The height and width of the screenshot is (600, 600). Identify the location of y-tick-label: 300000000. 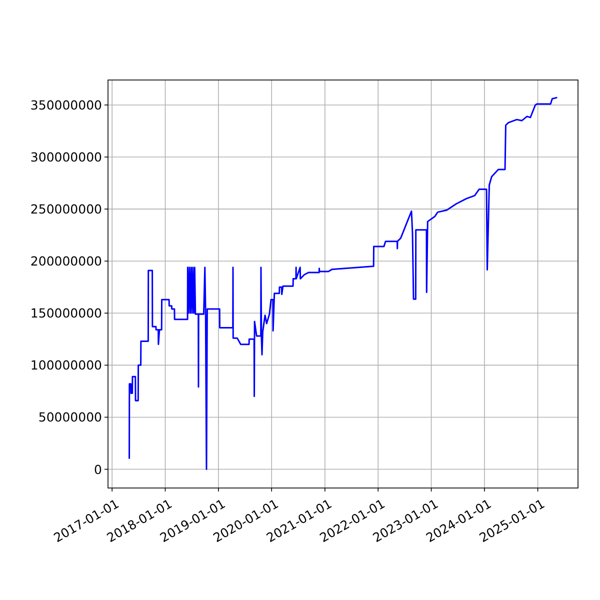
(66, 157).